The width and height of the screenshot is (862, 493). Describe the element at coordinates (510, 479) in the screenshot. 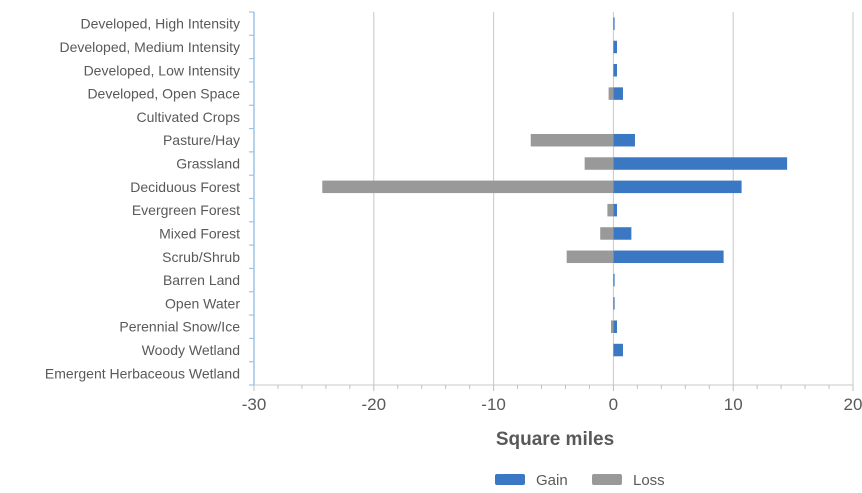

I see `legend-swatch-gain` at that location.